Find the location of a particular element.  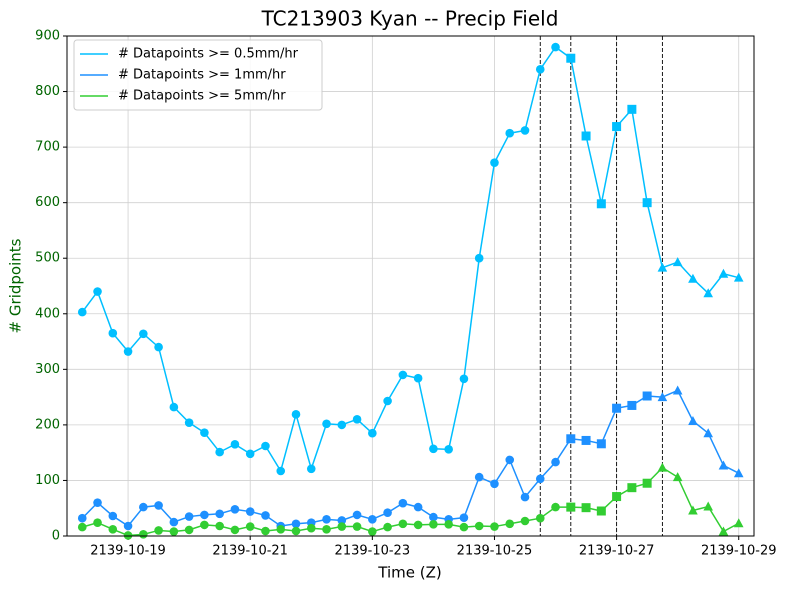

y-axis-label: # Gridpoints is located at coordinates (16, 285).